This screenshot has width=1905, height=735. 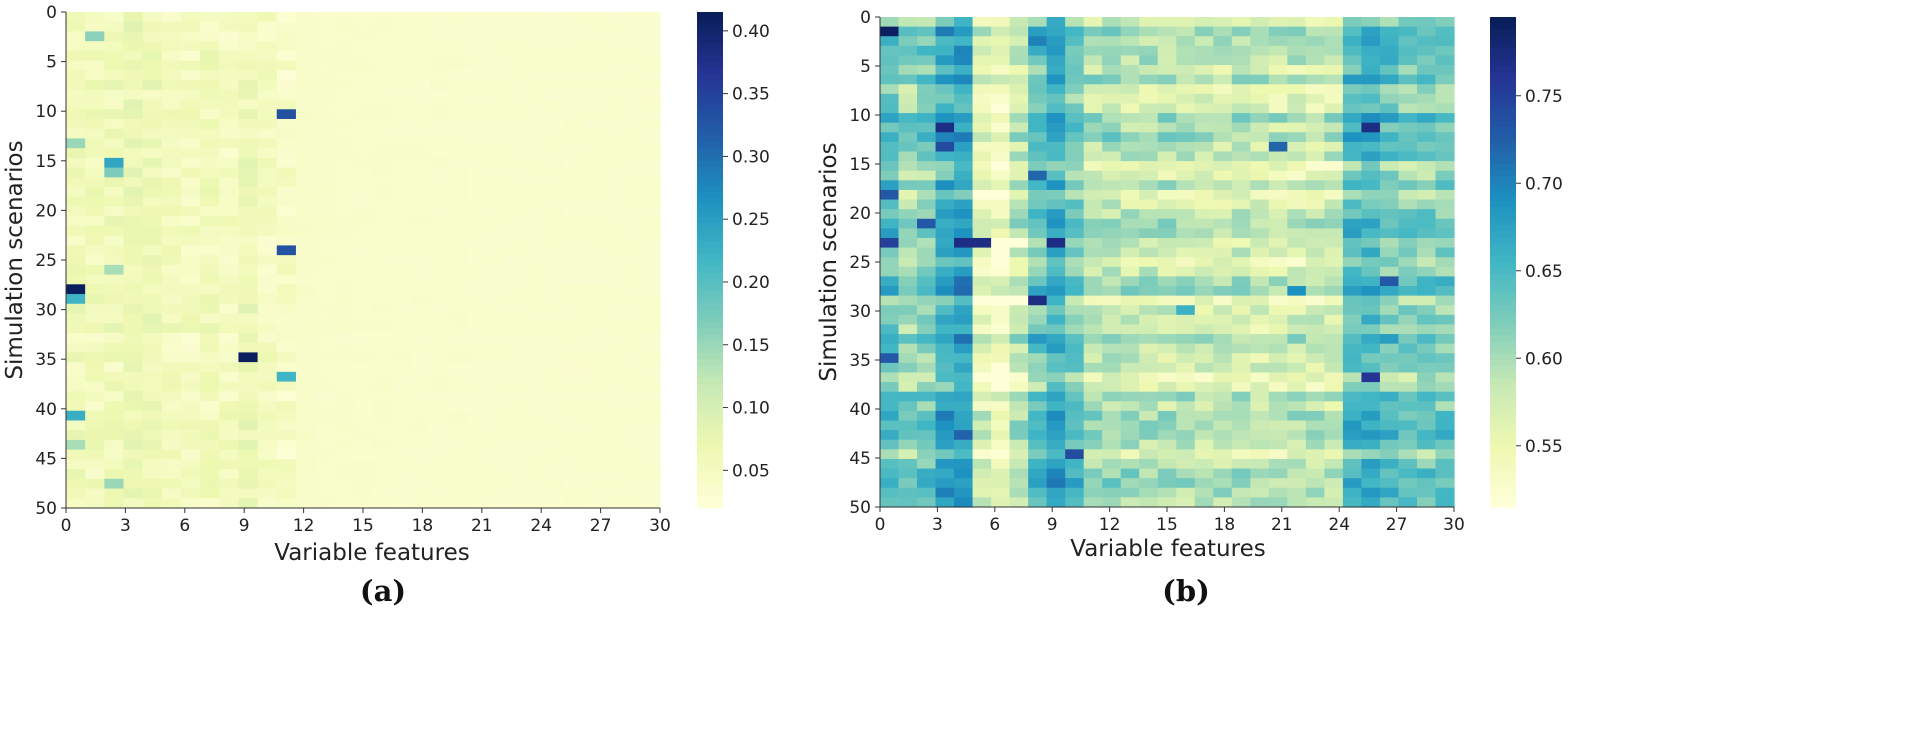 I want to click on colorbar-a-segment, so click(x=710, y=325).